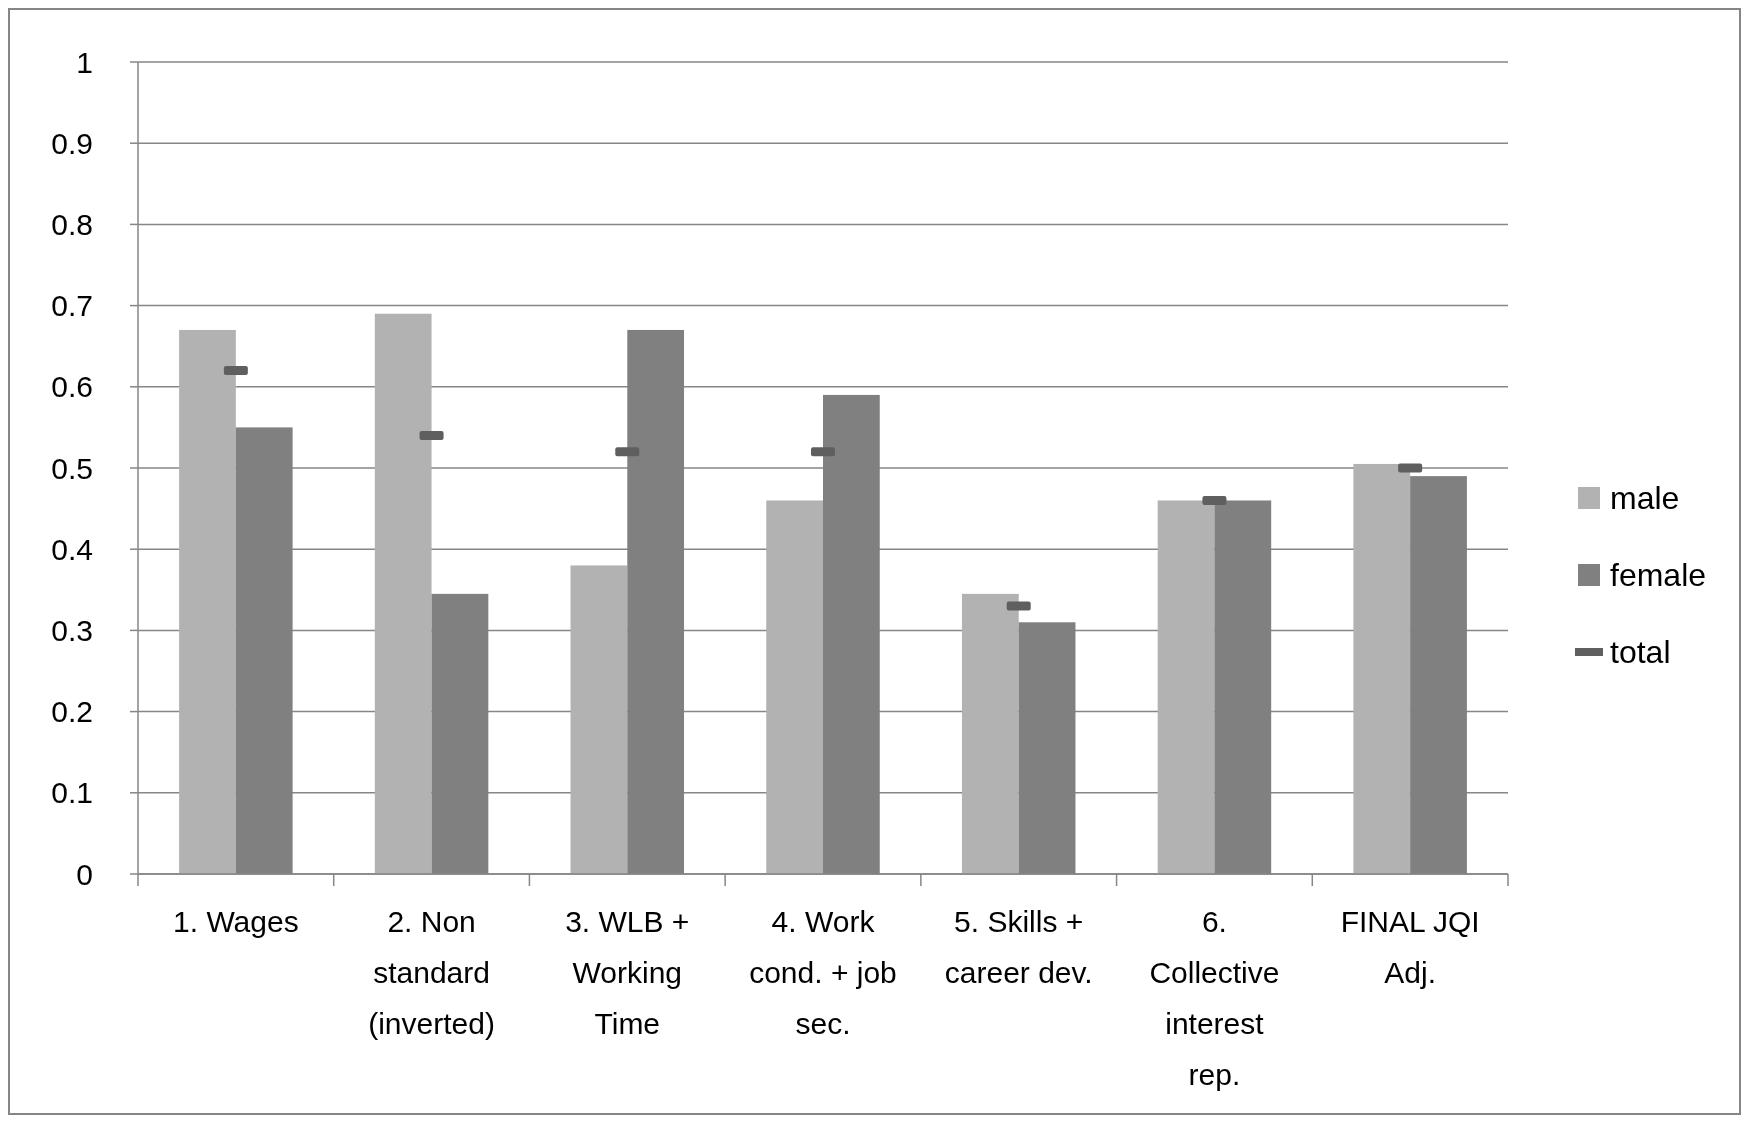 The height and width of the screenshot is (1123, 1749). What do you see at coordinates (72, 630) in the screenshot?
I see `y-tick-label: 0.3` at bounding box center [72, 630].